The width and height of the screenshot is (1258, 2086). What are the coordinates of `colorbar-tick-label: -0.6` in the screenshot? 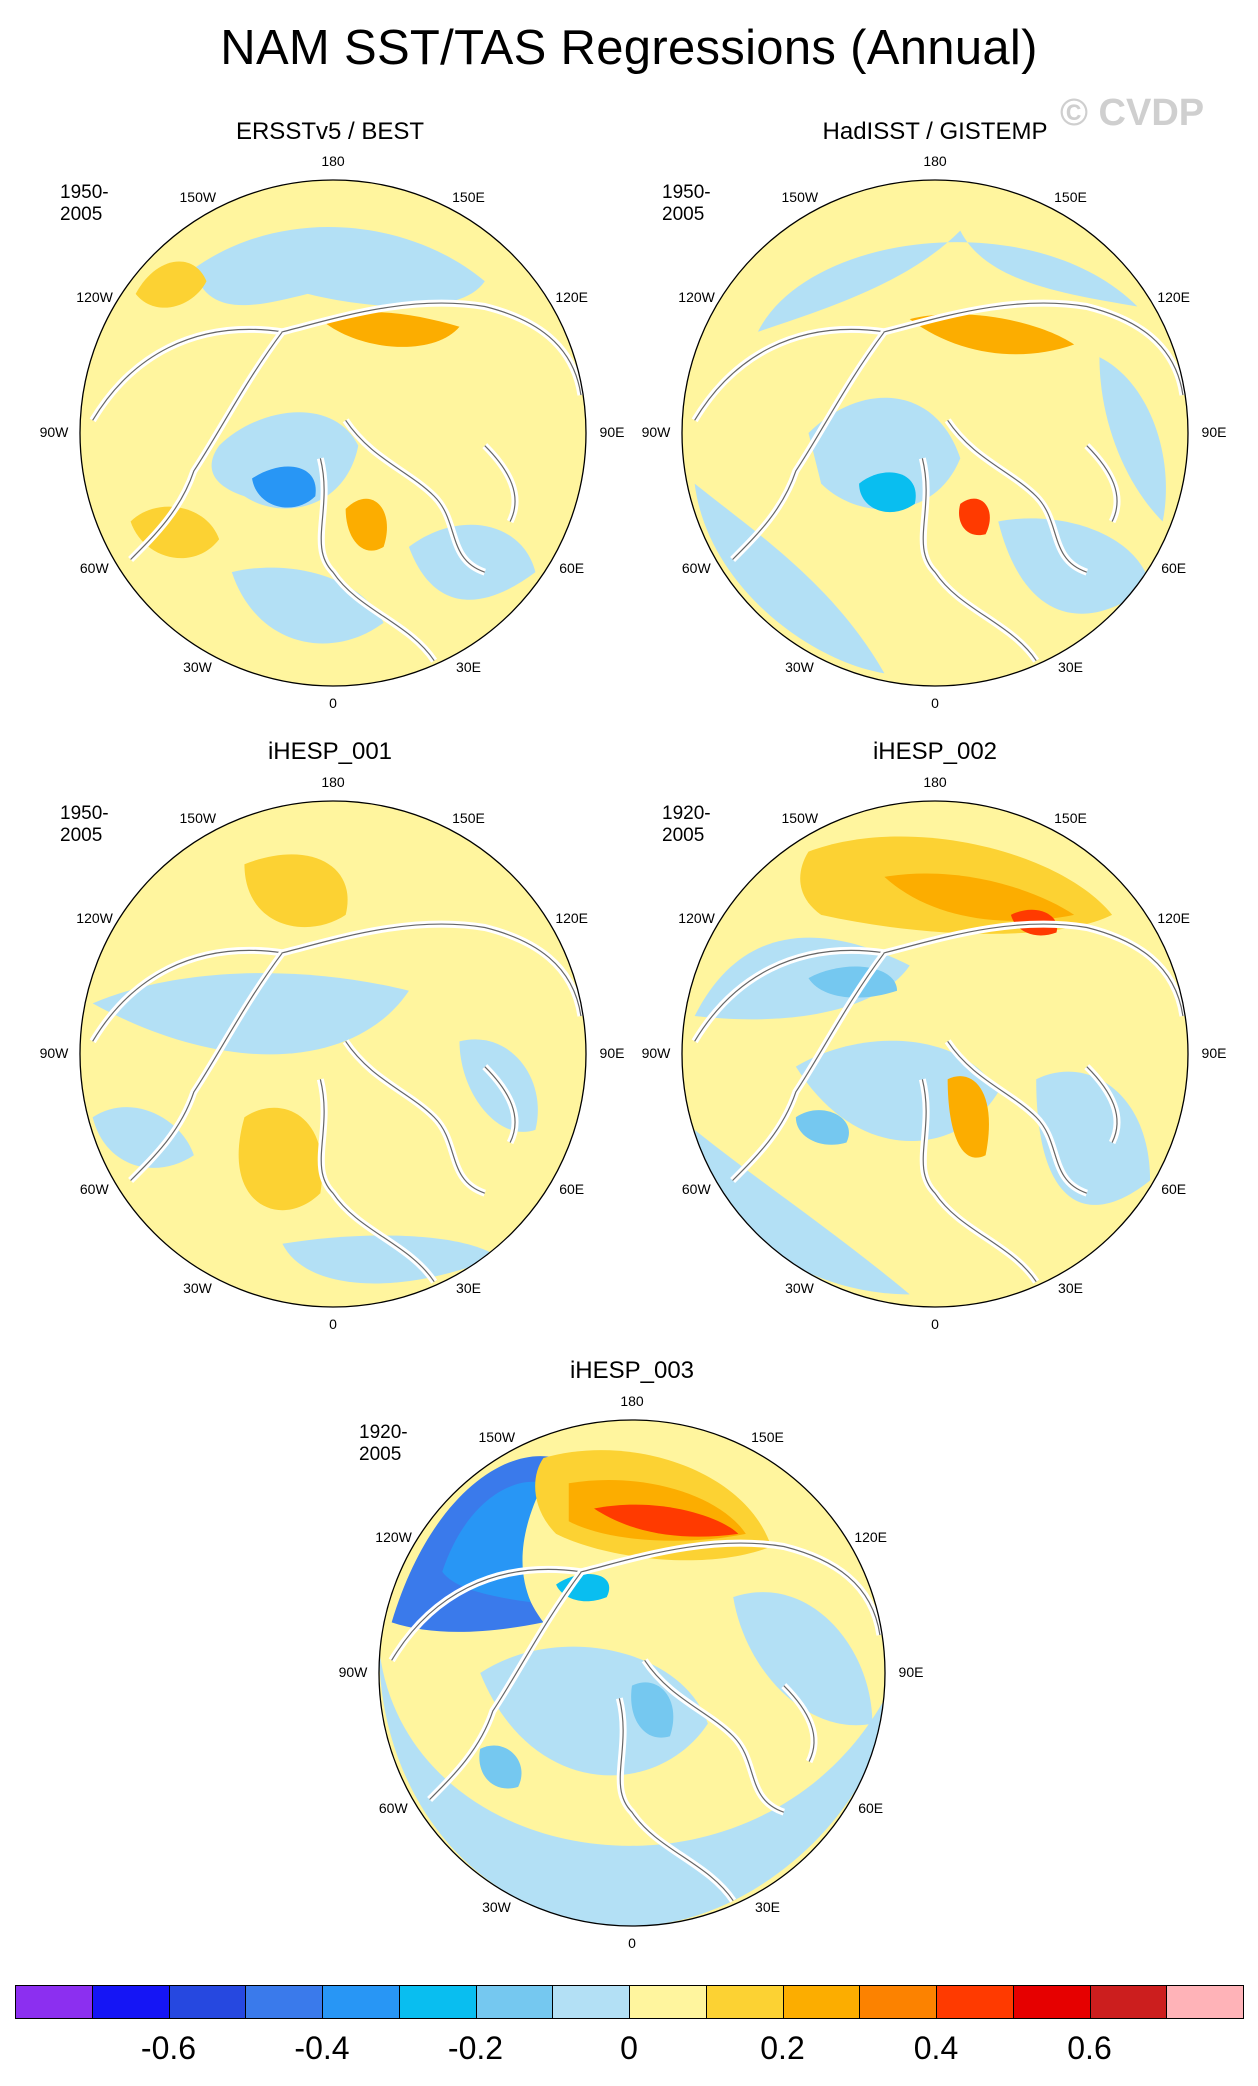 It's located at (168, 2048).